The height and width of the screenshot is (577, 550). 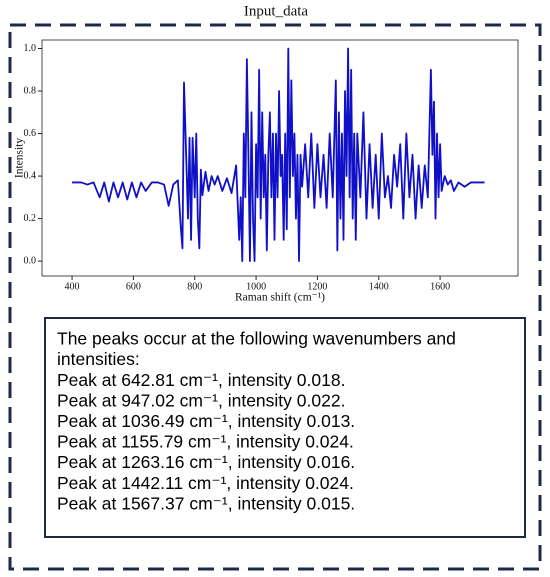 What do you see at coordinates (201, 380) in the screenshot?
I see `text-line: Peak at 642.81 cm⁻¹, intensity 0.018.` at bounding box center [201, 380].